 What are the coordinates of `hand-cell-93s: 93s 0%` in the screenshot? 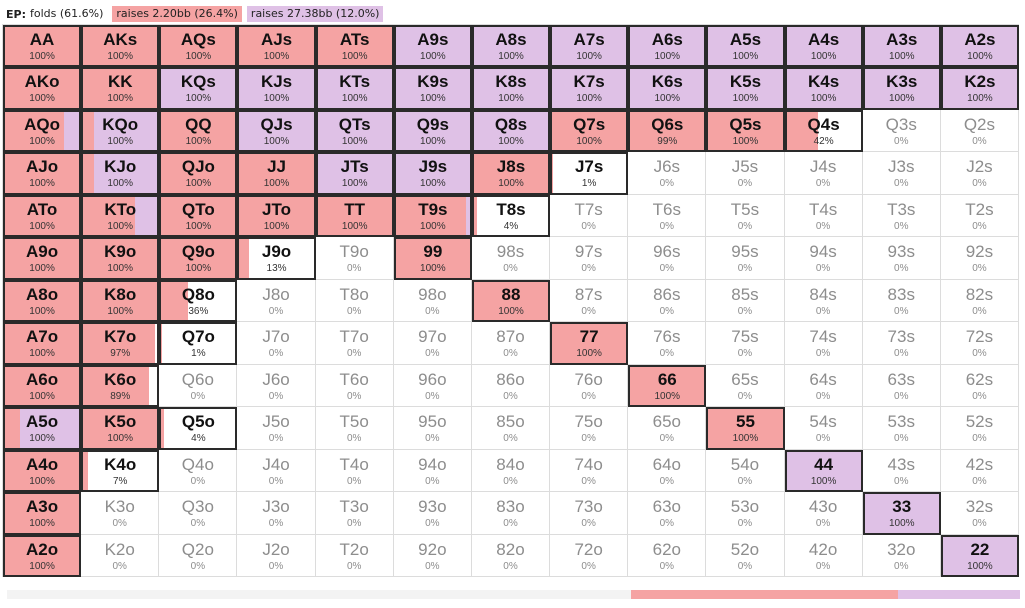 It's located at (901, 258).